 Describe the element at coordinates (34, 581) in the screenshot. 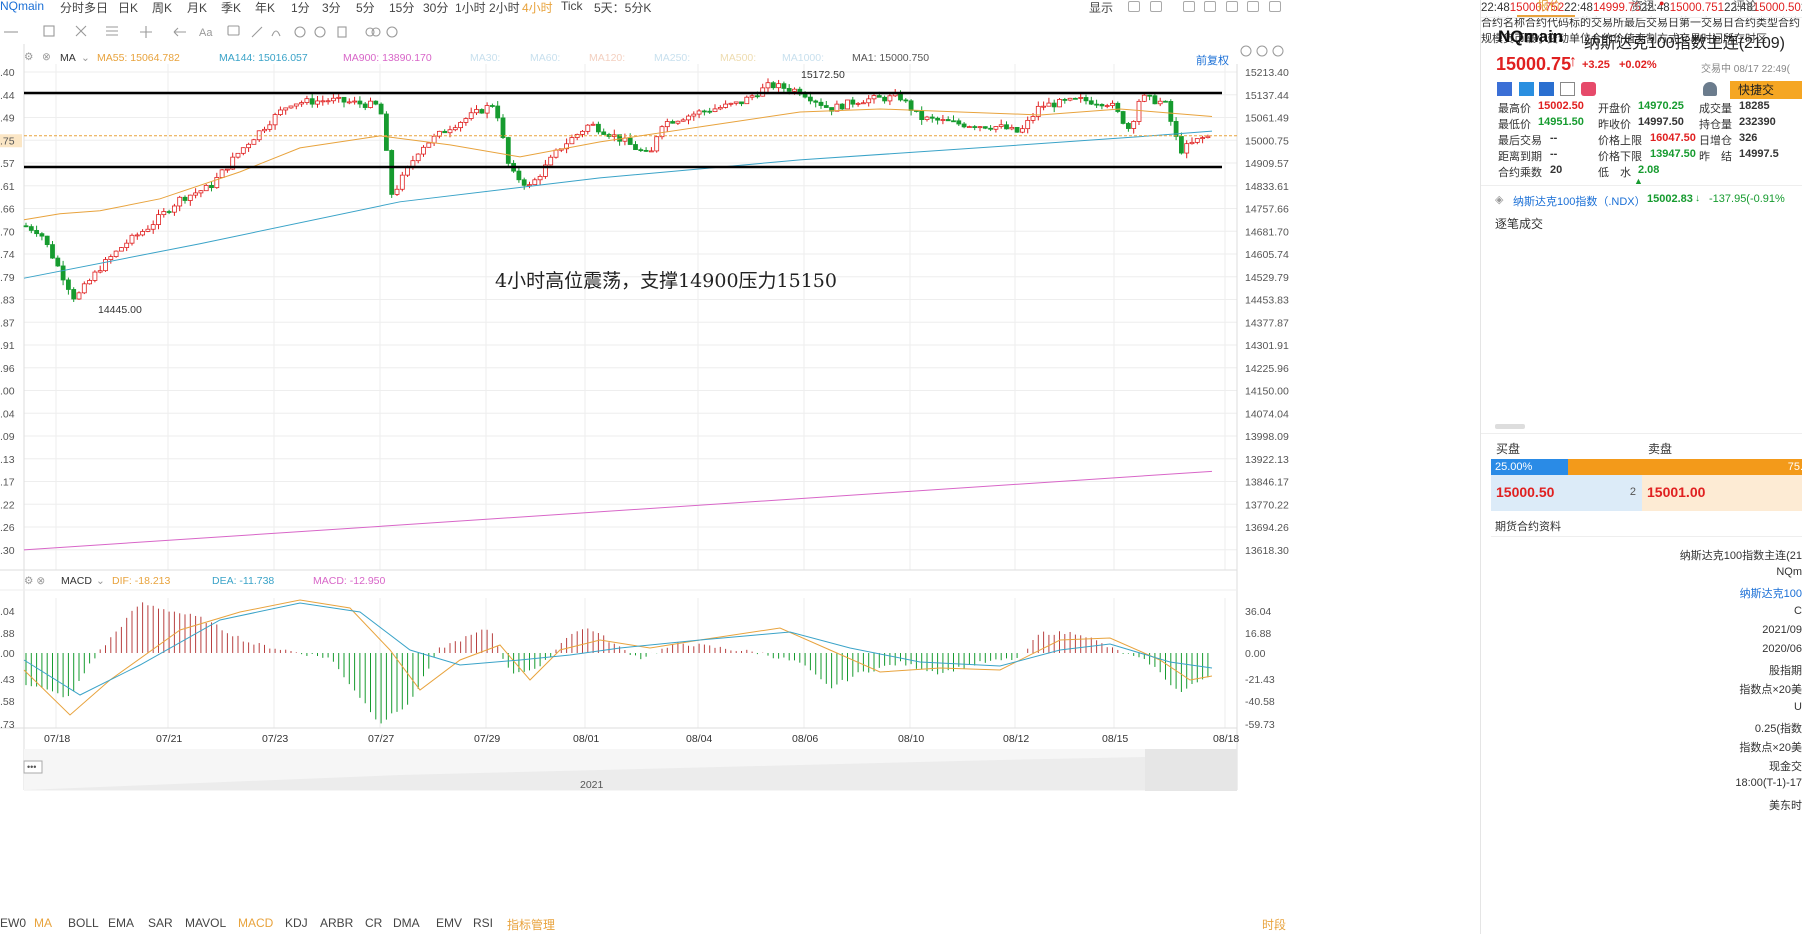

I see `macd-settings-icon: ⚙ ⊗` at that location.